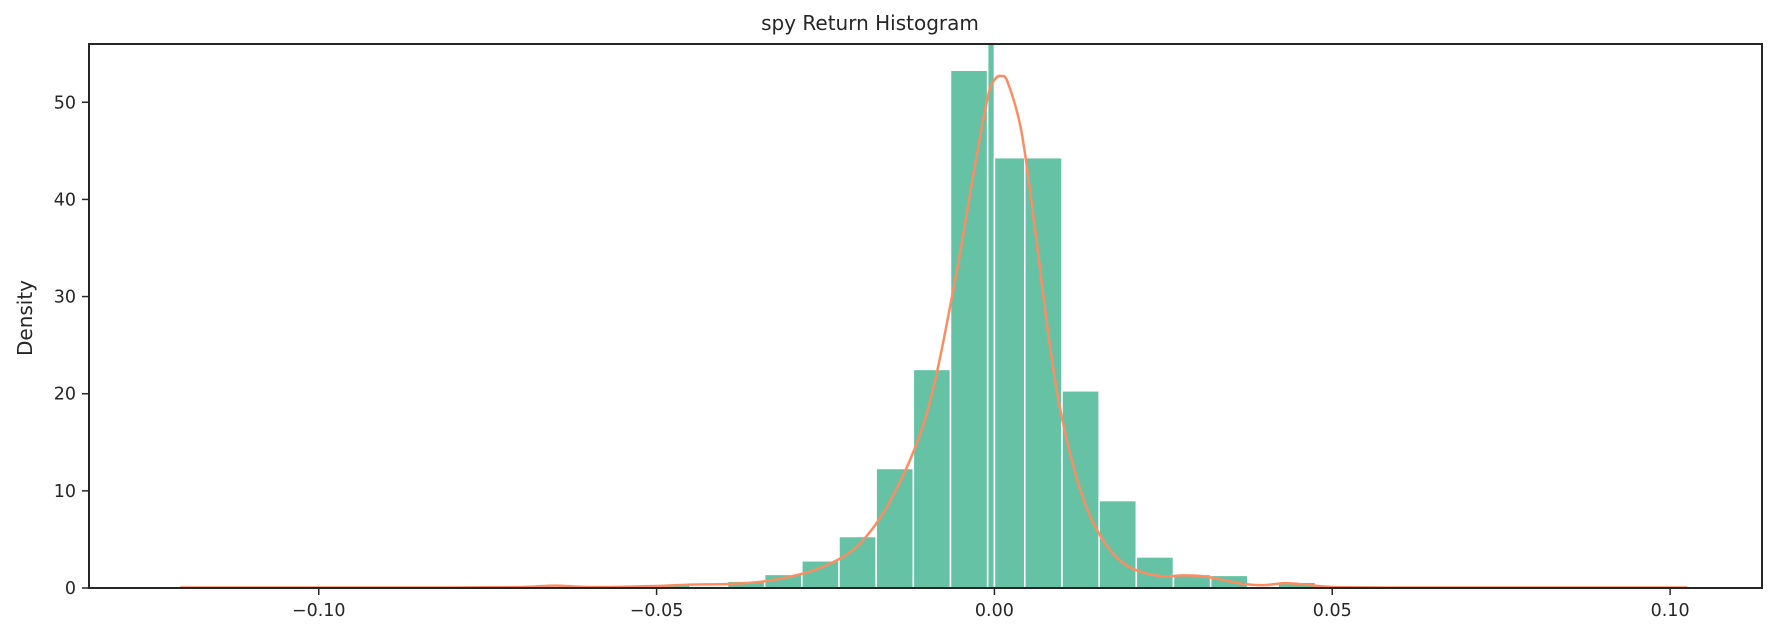 This screenshot has height=641, width=1777. What do you see at coordinates (319, 611) in the screenshot?
I see `x-tick-label: −0.10` at bounding box center [319, 611].